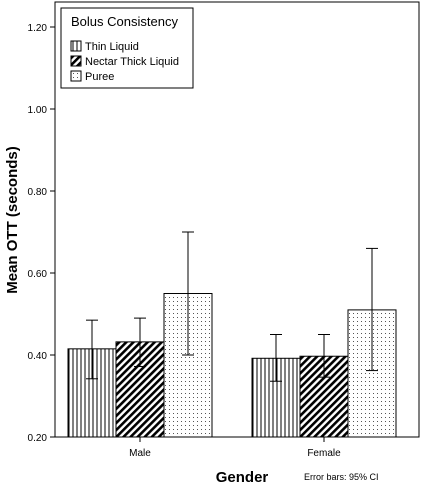 The width and height of the screenshot is (430, 488). What do you see at coordinates (38, 28) in the screenshot?
I see `y-tick-label: 1.20` at bounding box center [38, 28].